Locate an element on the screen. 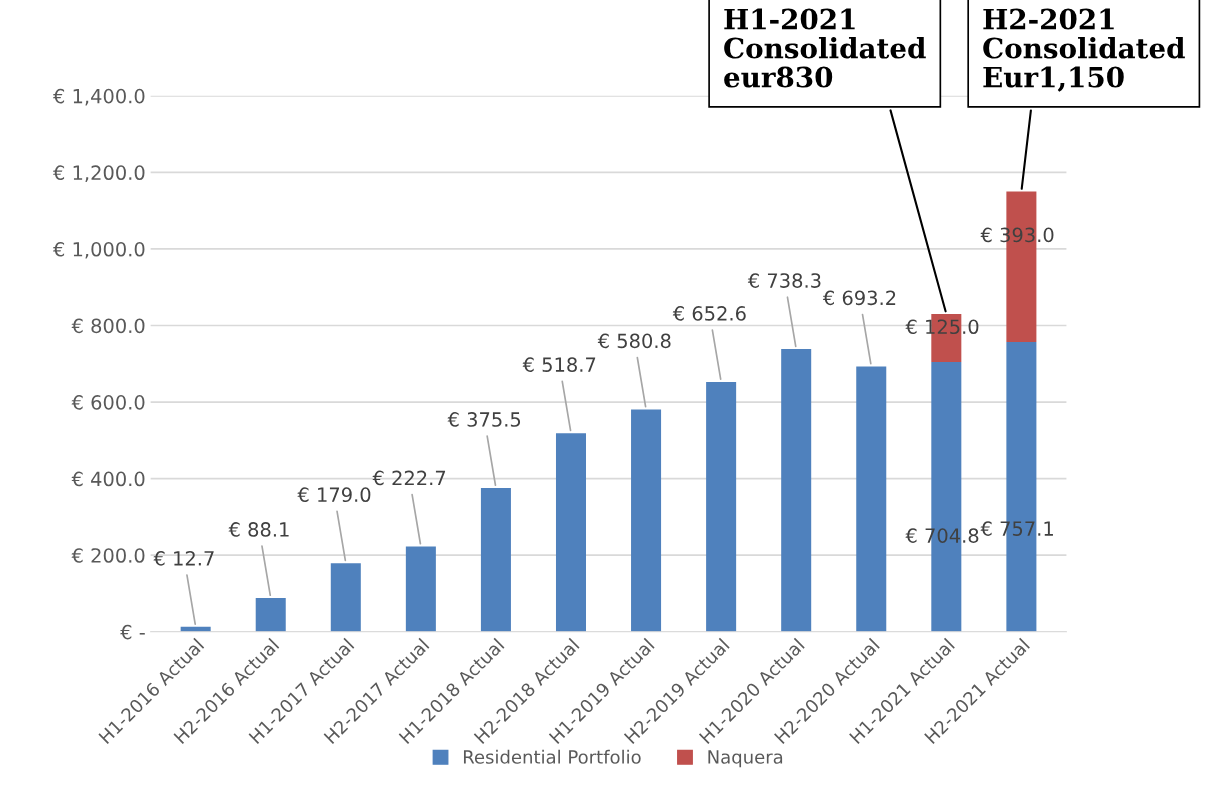 The image size is (1205, 812). y-tick-label: € 600.0 is located at coordinates (108, 402).